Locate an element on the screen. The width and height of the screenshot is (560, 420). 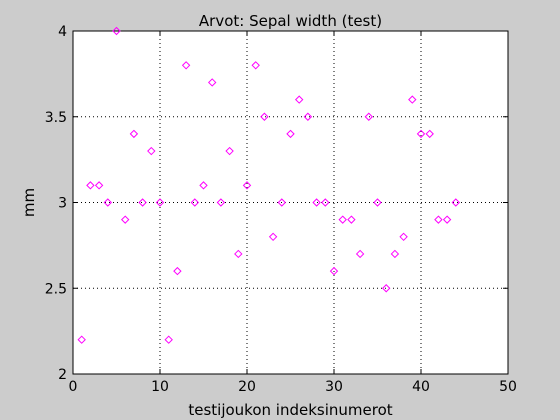
x-tick-label: 30 is located at coordinates (334, 387).